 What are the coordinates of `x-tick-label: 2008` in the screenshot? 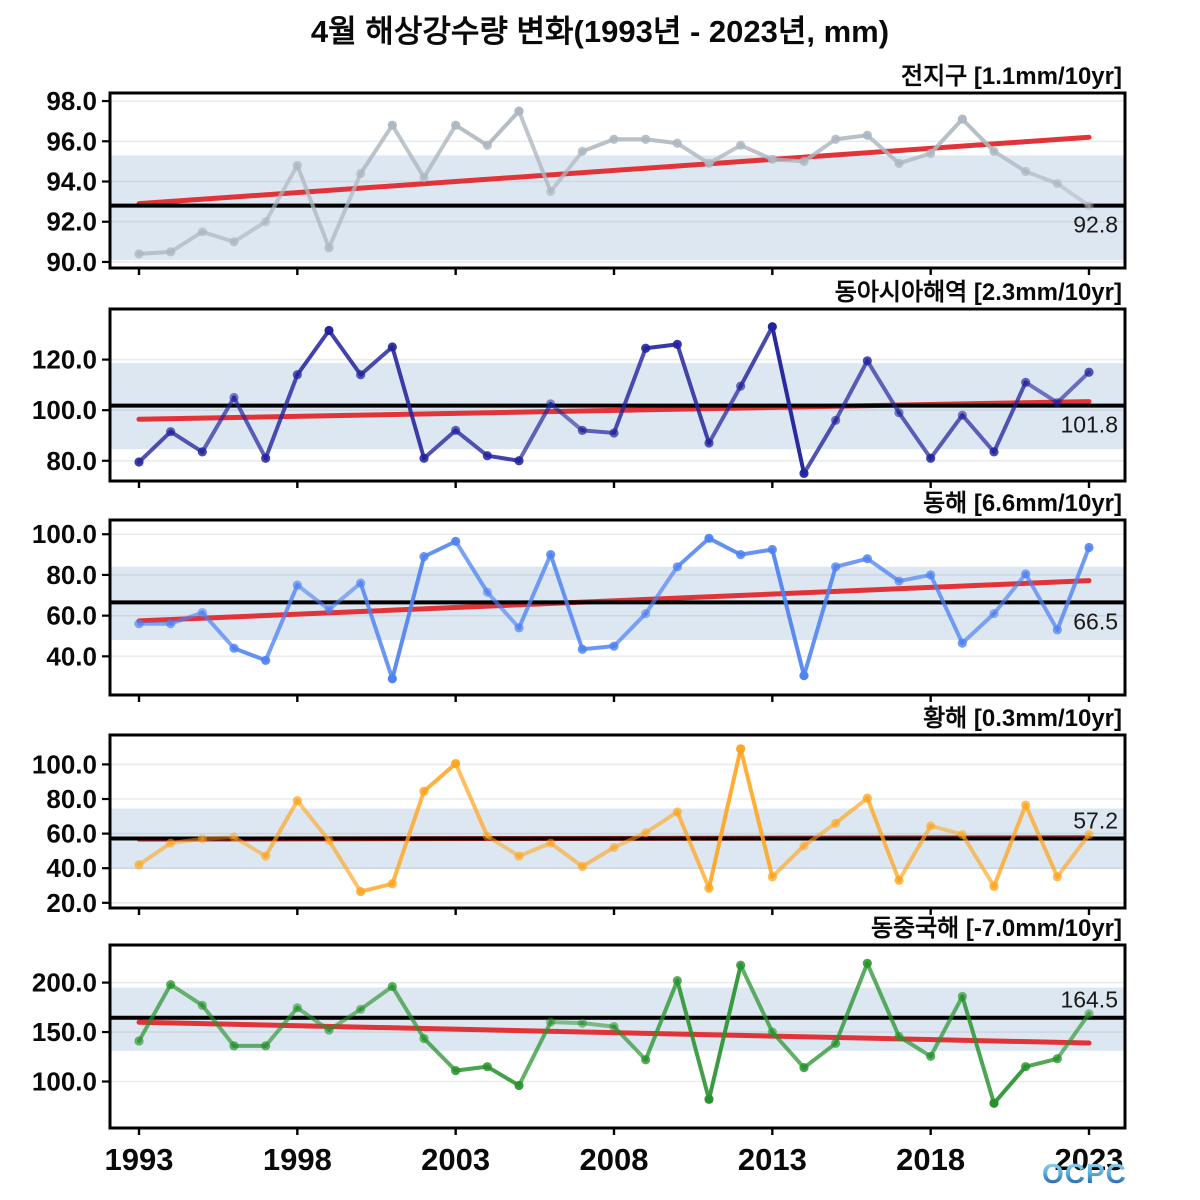 It's located at (614, 1159).